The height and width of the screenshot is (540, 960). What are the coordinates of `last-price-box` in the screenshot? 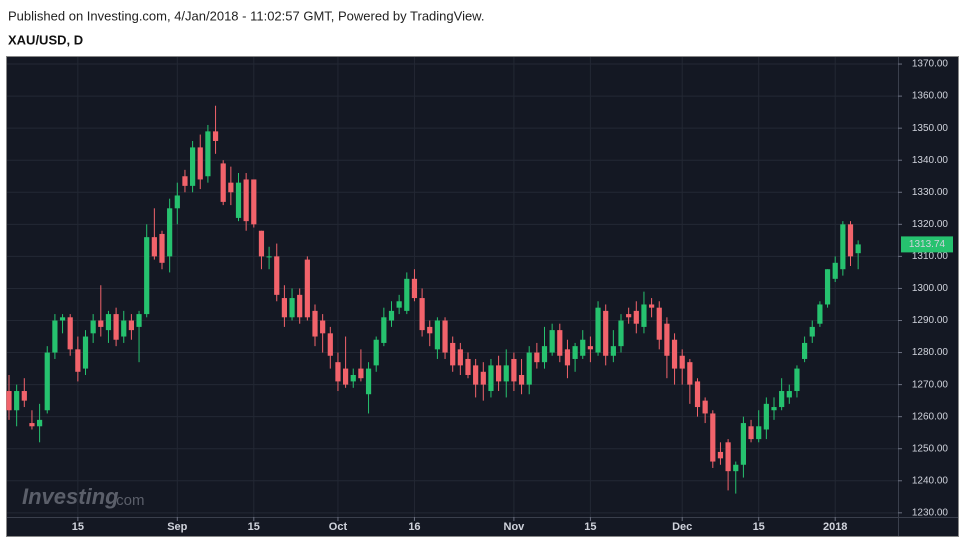 It's located at (927, 244).